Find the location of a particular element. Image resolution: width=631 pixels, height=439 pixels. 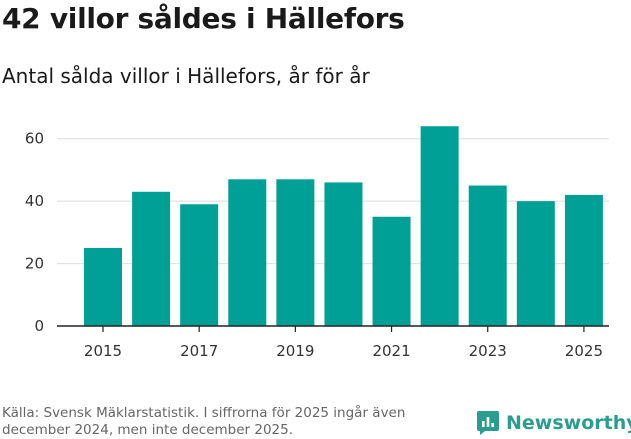

y-tick-label-40: 40 is located at coordinates (34, 201).